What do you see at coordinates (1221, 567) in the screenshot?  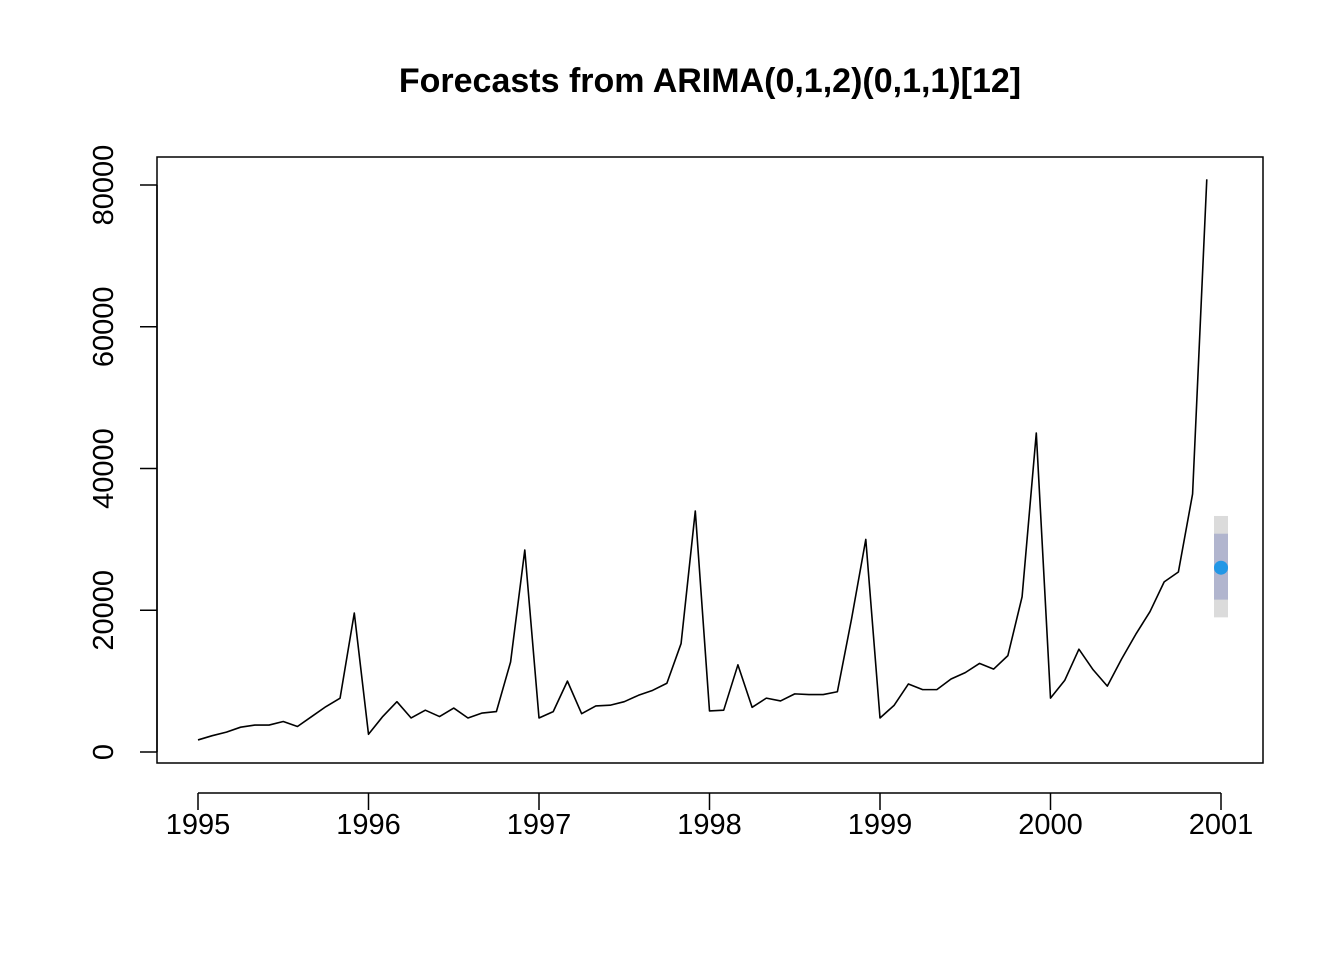 I see `forecast-point` at bounding box center [1221, 567].